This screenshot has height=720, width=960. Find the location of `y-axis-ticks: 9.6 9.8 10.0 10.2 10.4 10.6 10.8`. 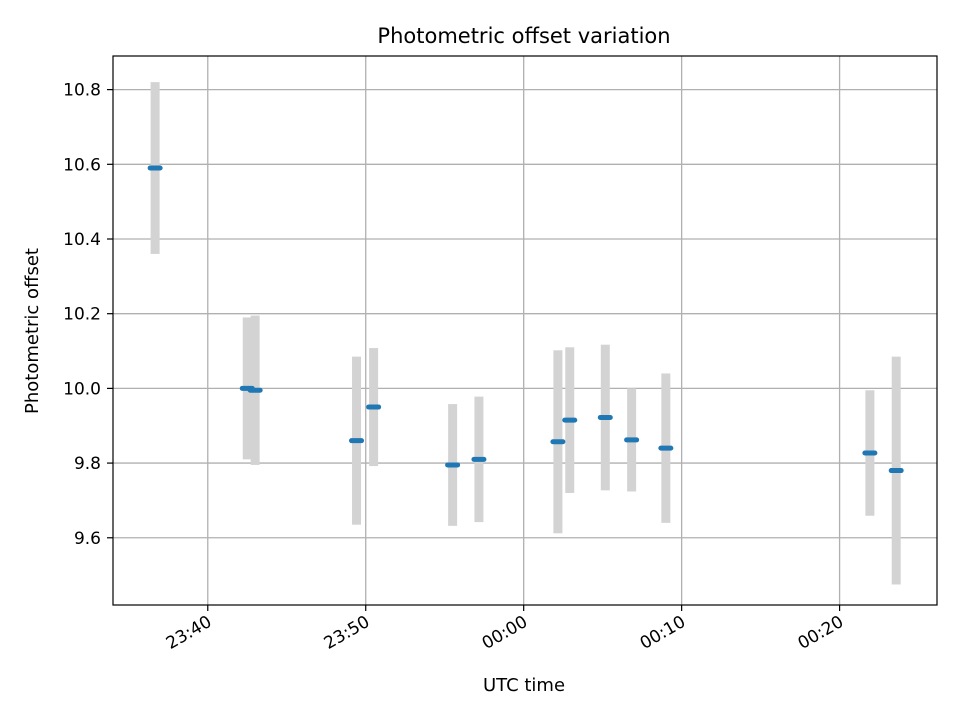

y-axis-ticks: 9.6 9.8 10.0 10.2 10.4 10.6 10.8 is located at coordinates (88, 315).